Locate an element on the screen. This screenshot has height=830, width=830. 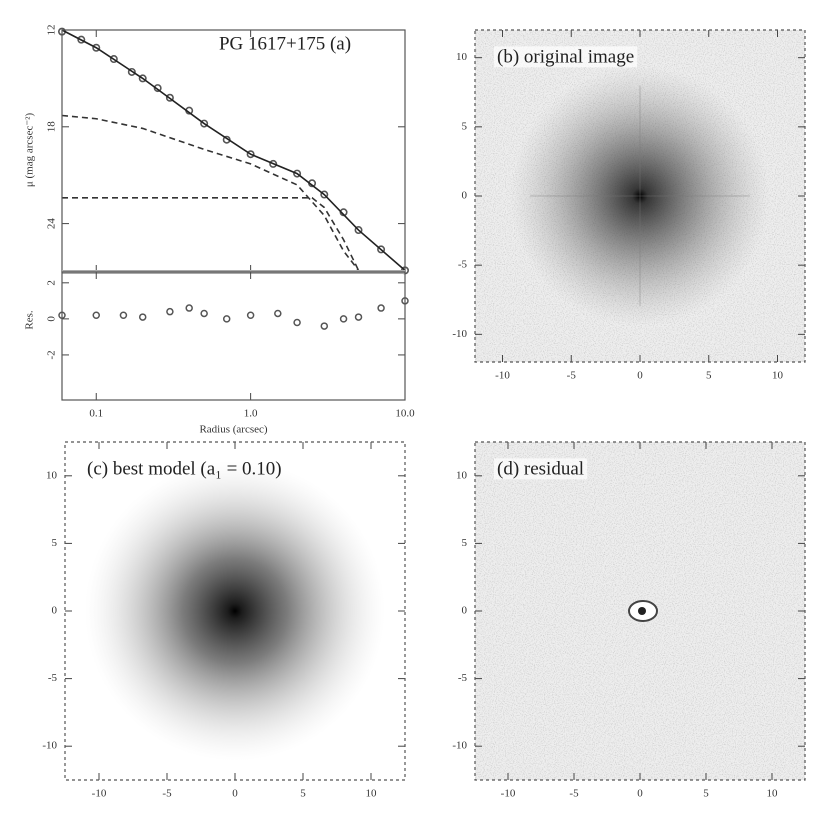
y-tick-label: 24 is located at coordinates (52, 224).